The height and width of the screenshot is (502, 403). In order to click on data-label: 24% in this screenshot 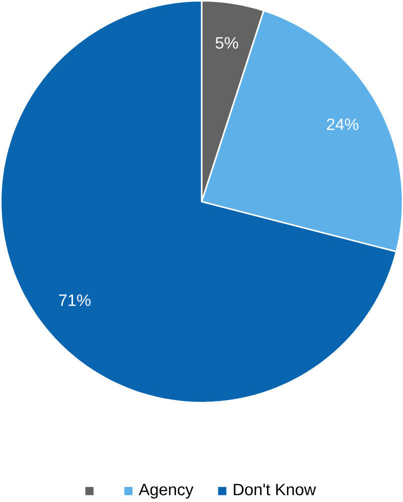, I will do `click(342, 124)`.